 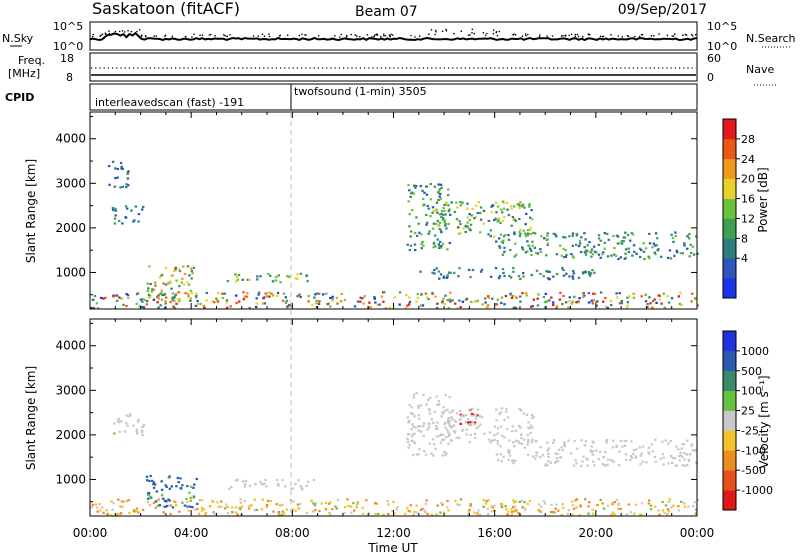 I want to click on colorbar-tick-label: 28, so click(x=748, y=139).